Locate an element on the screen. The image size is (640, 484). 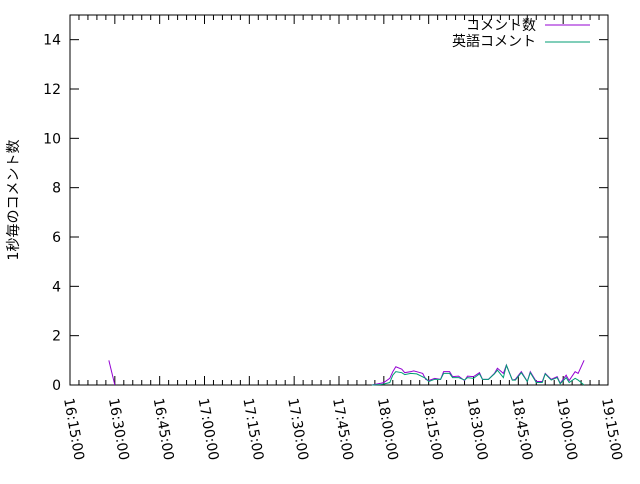
y-tick-label: 0 is located at coordinates (56, 386).